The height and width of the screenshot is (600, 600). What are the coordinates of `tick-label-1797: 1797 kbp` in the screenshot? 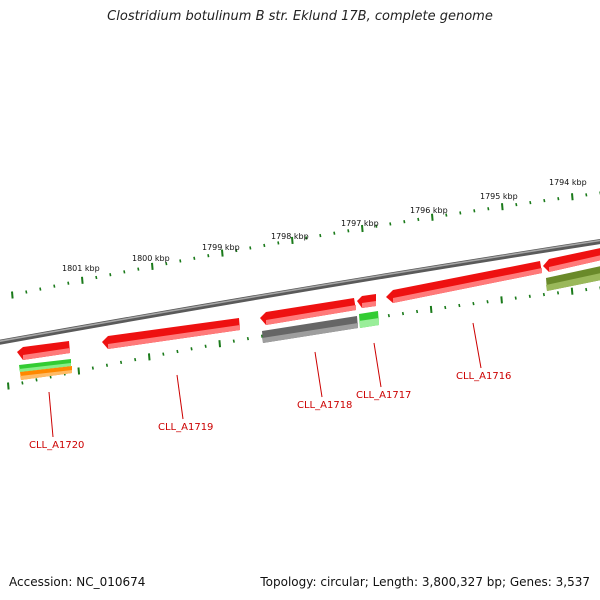 It's located at (360, 223).